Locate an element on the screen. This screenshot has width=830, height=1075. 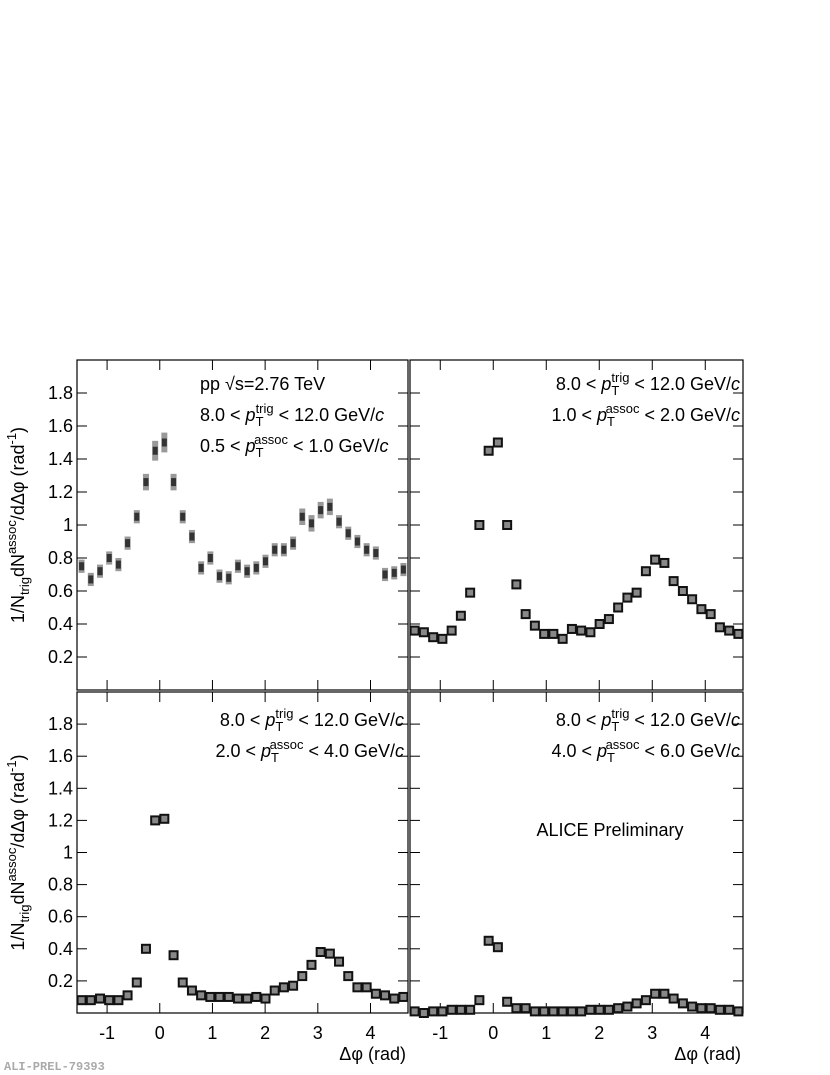
text-part: dN is located at coordinates (18, 893).